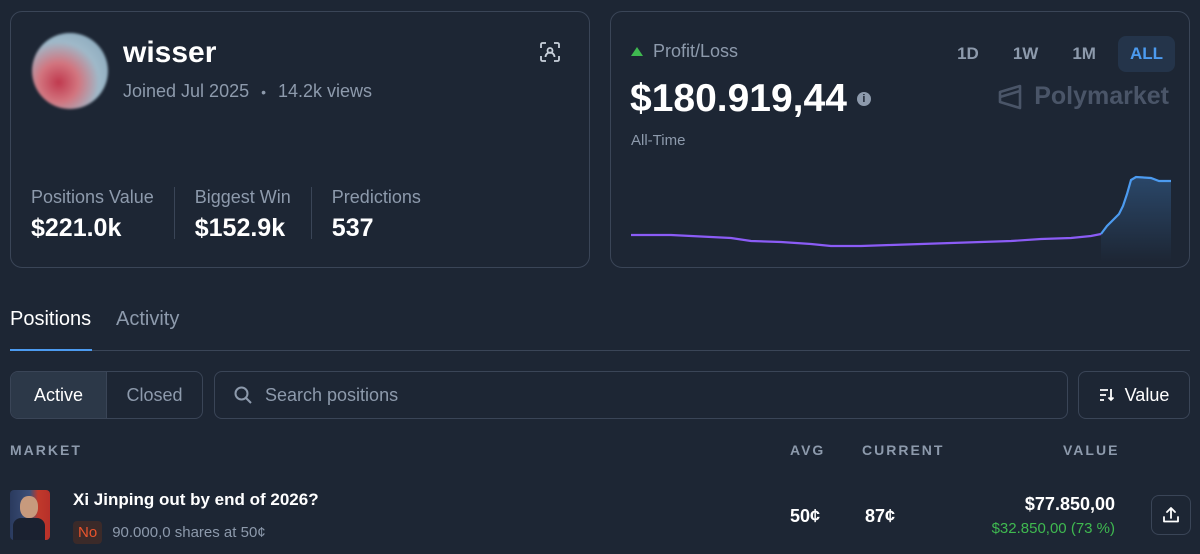 Image resolution: width=1200 pixels, height=554 pixels. I want to click on share-button, so click(1171, 515).